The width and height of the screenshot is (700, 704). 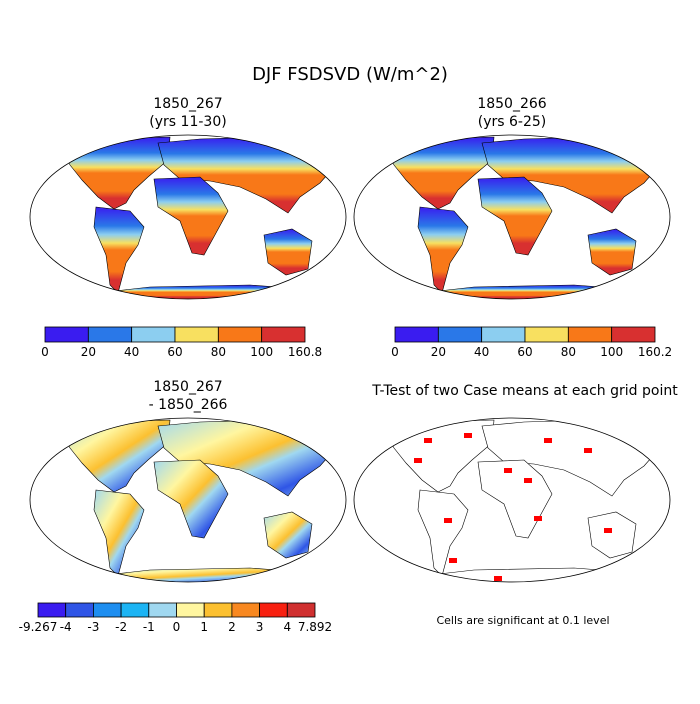 What do you see at coordinates (93, 627) in the screenshot?
I see `colorbar-label: -3` at bounding box center [93, 627].